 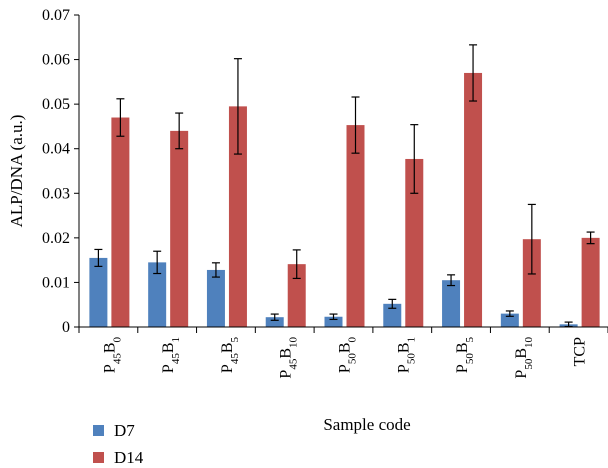 I want to click on y-ticks-layer: 0 0.01 0.02 0.03 0.04 0.05 0.06 0.07, so click(x=60, y=171).